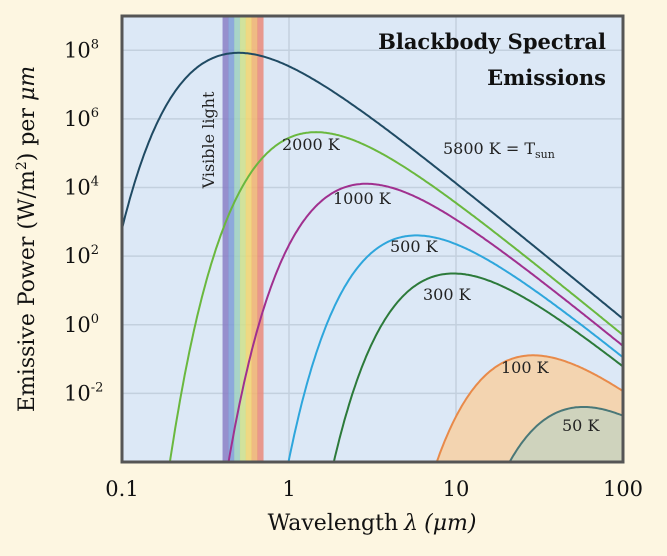  I want to click on y-tick-label: 10⁶, so click(81, 118).